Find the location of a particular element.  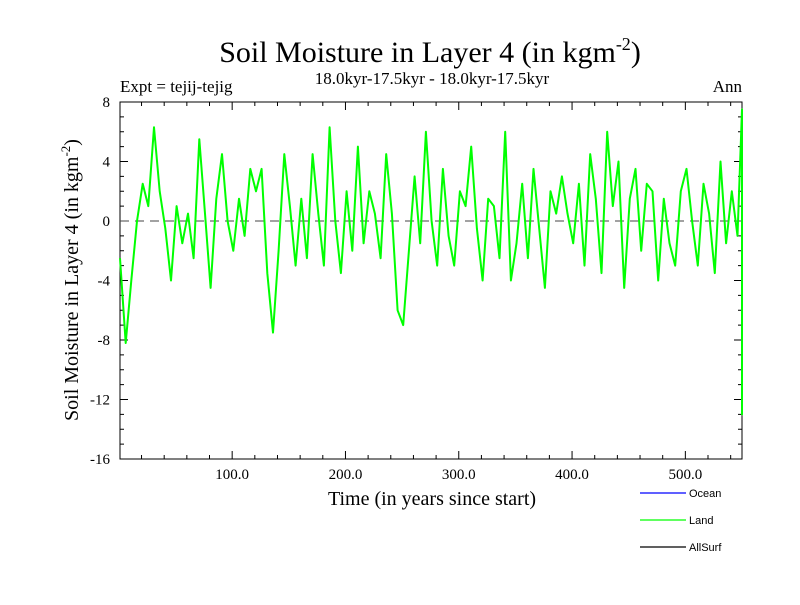

subtitle-left: Expt = tejij-tejig is located at coordinates (176, 86).